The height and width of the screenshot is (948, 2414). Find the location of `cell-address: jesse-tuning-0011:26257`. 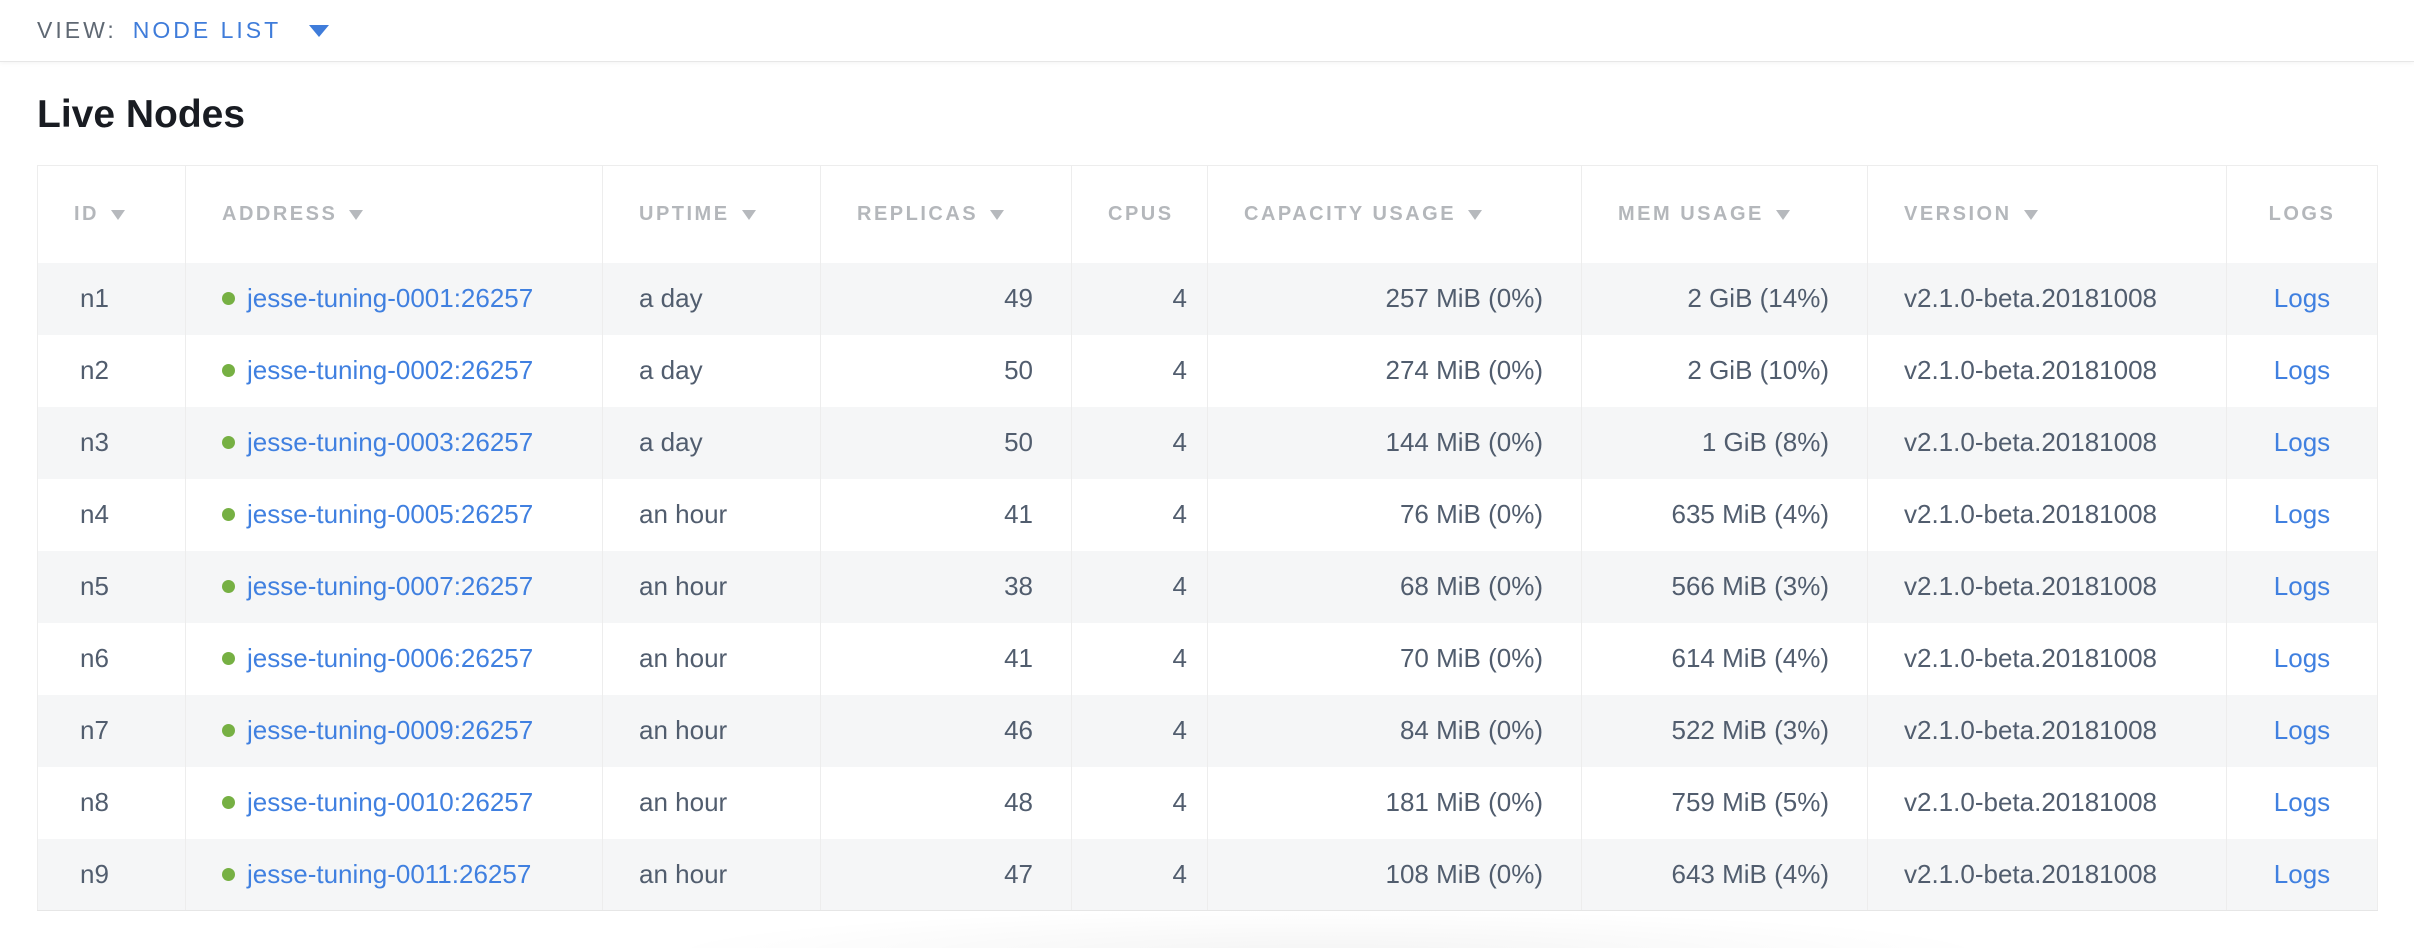

cell-address: jesse-tuning-0011:26257 is located at coordinates (394, 874).